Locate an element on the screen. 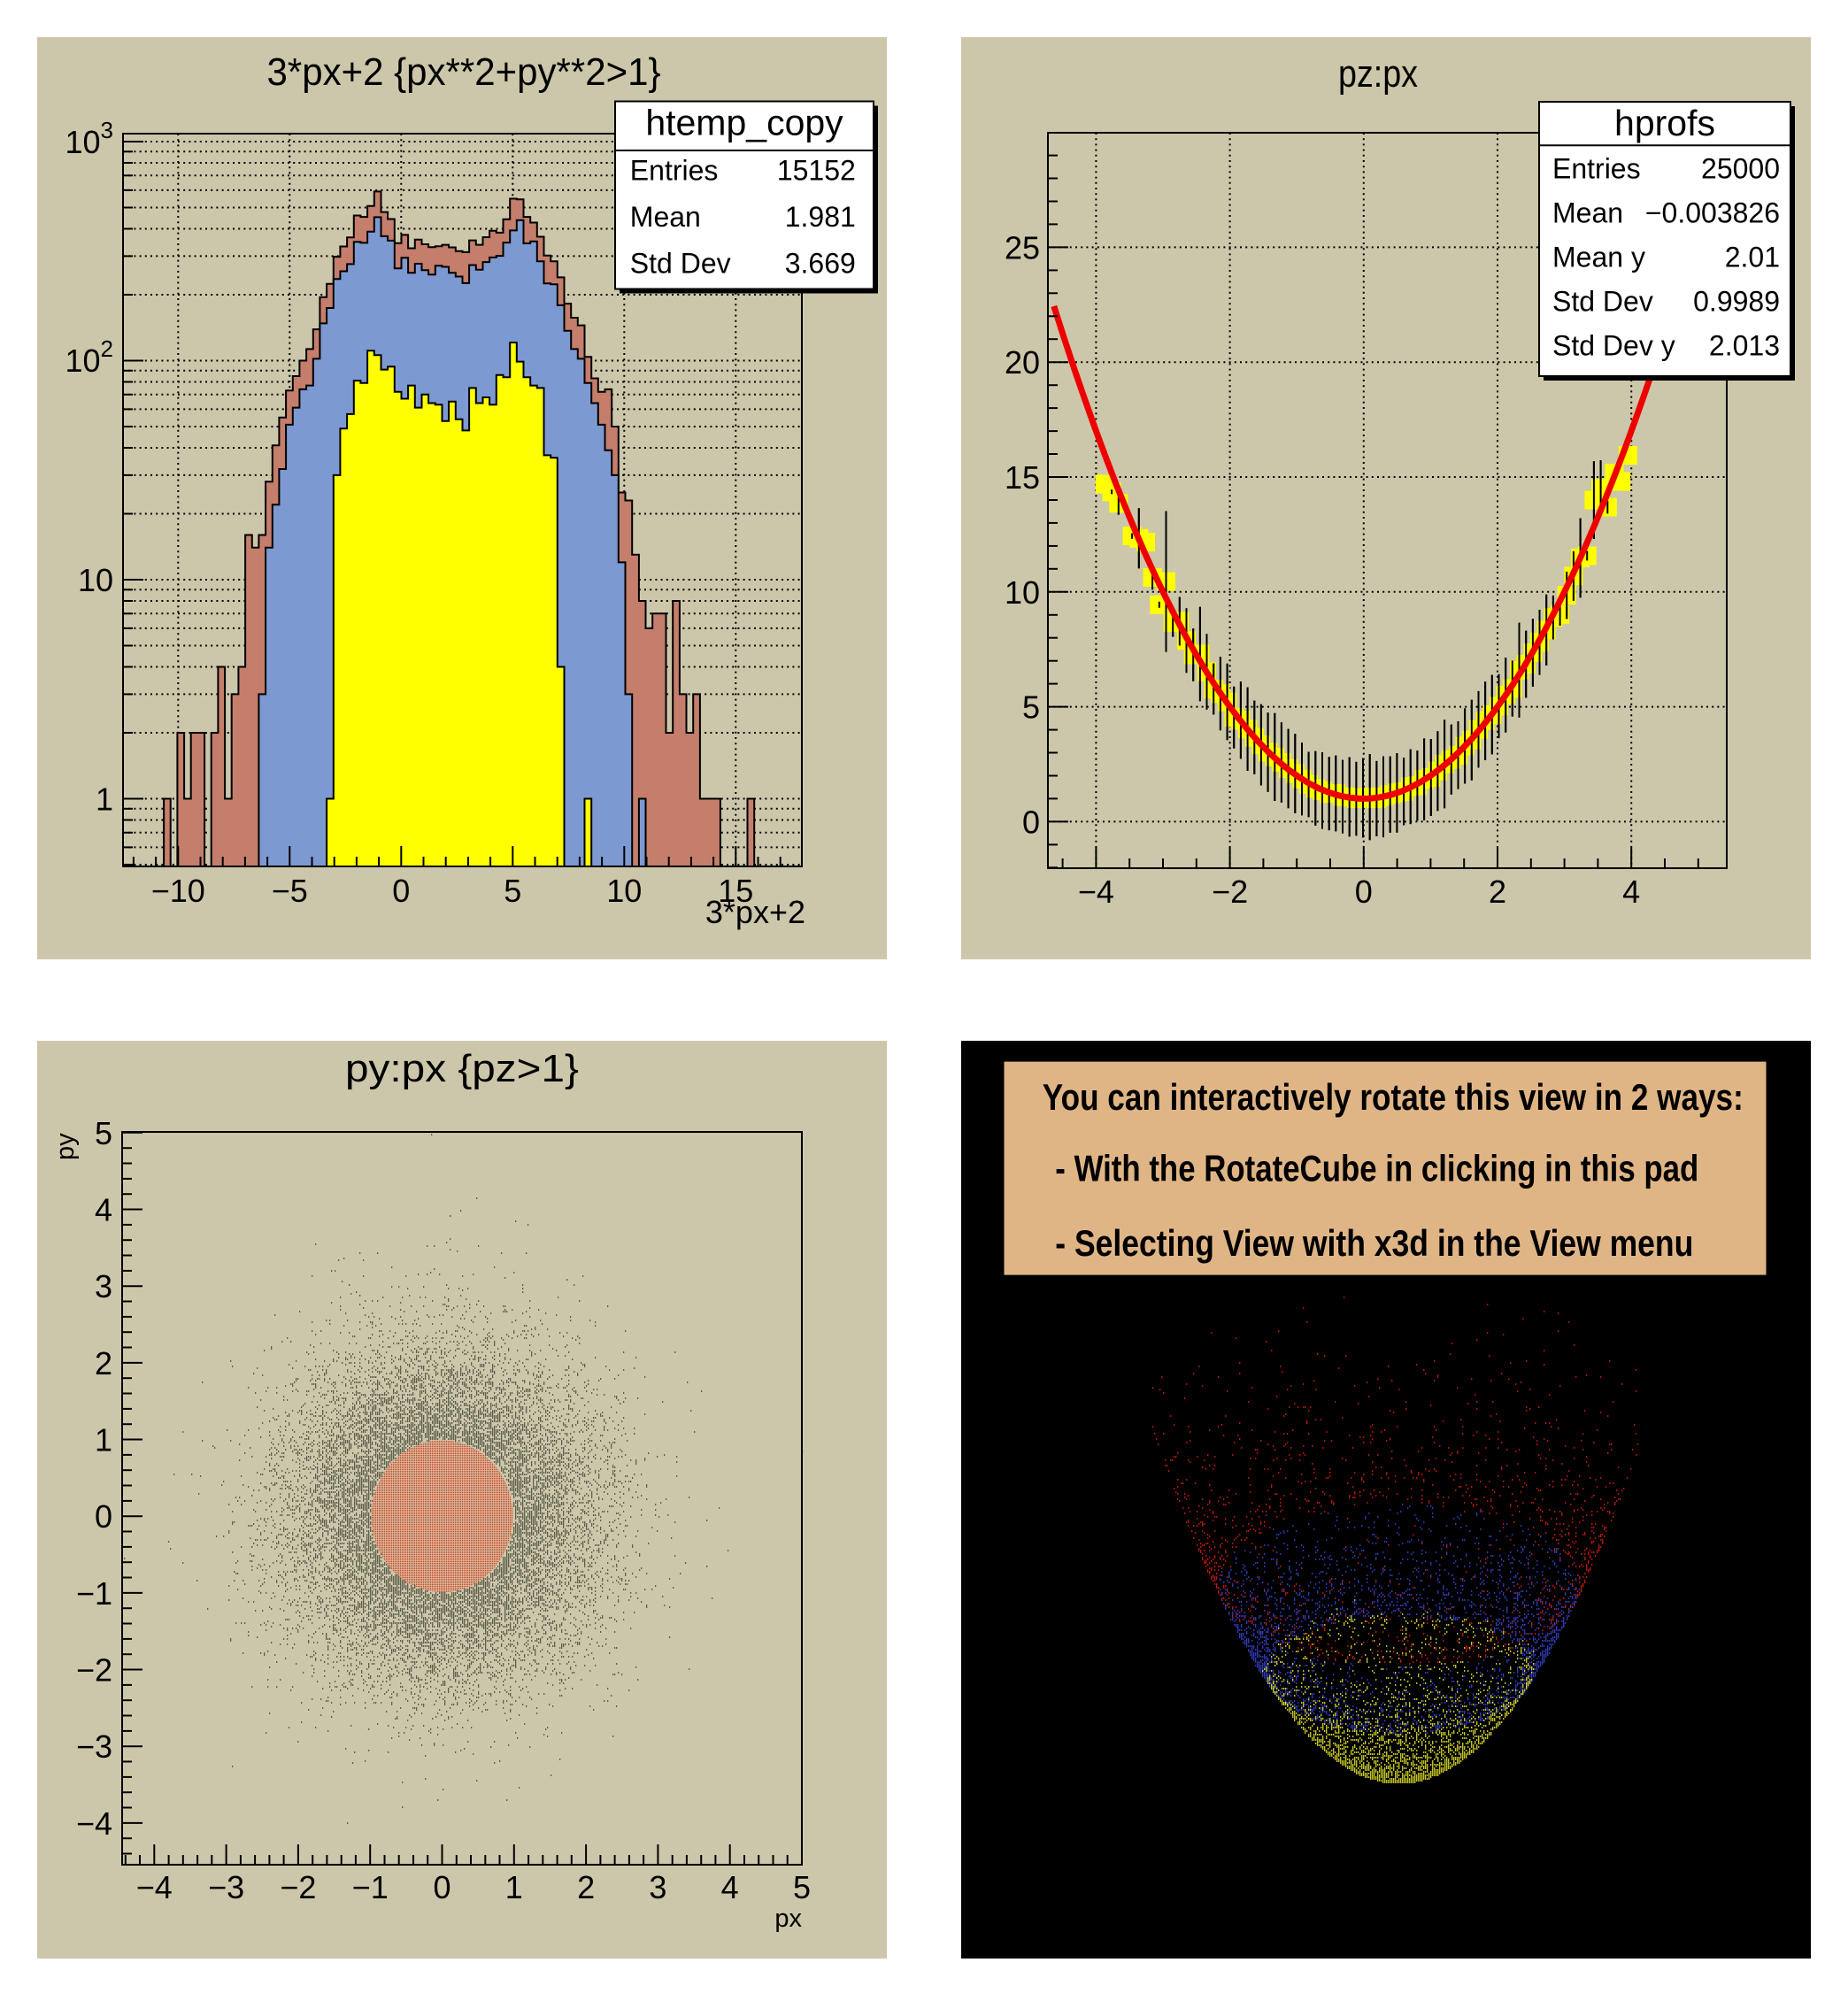  svg-text: py:px {pz>1} is located at coordinates (462, 1068).